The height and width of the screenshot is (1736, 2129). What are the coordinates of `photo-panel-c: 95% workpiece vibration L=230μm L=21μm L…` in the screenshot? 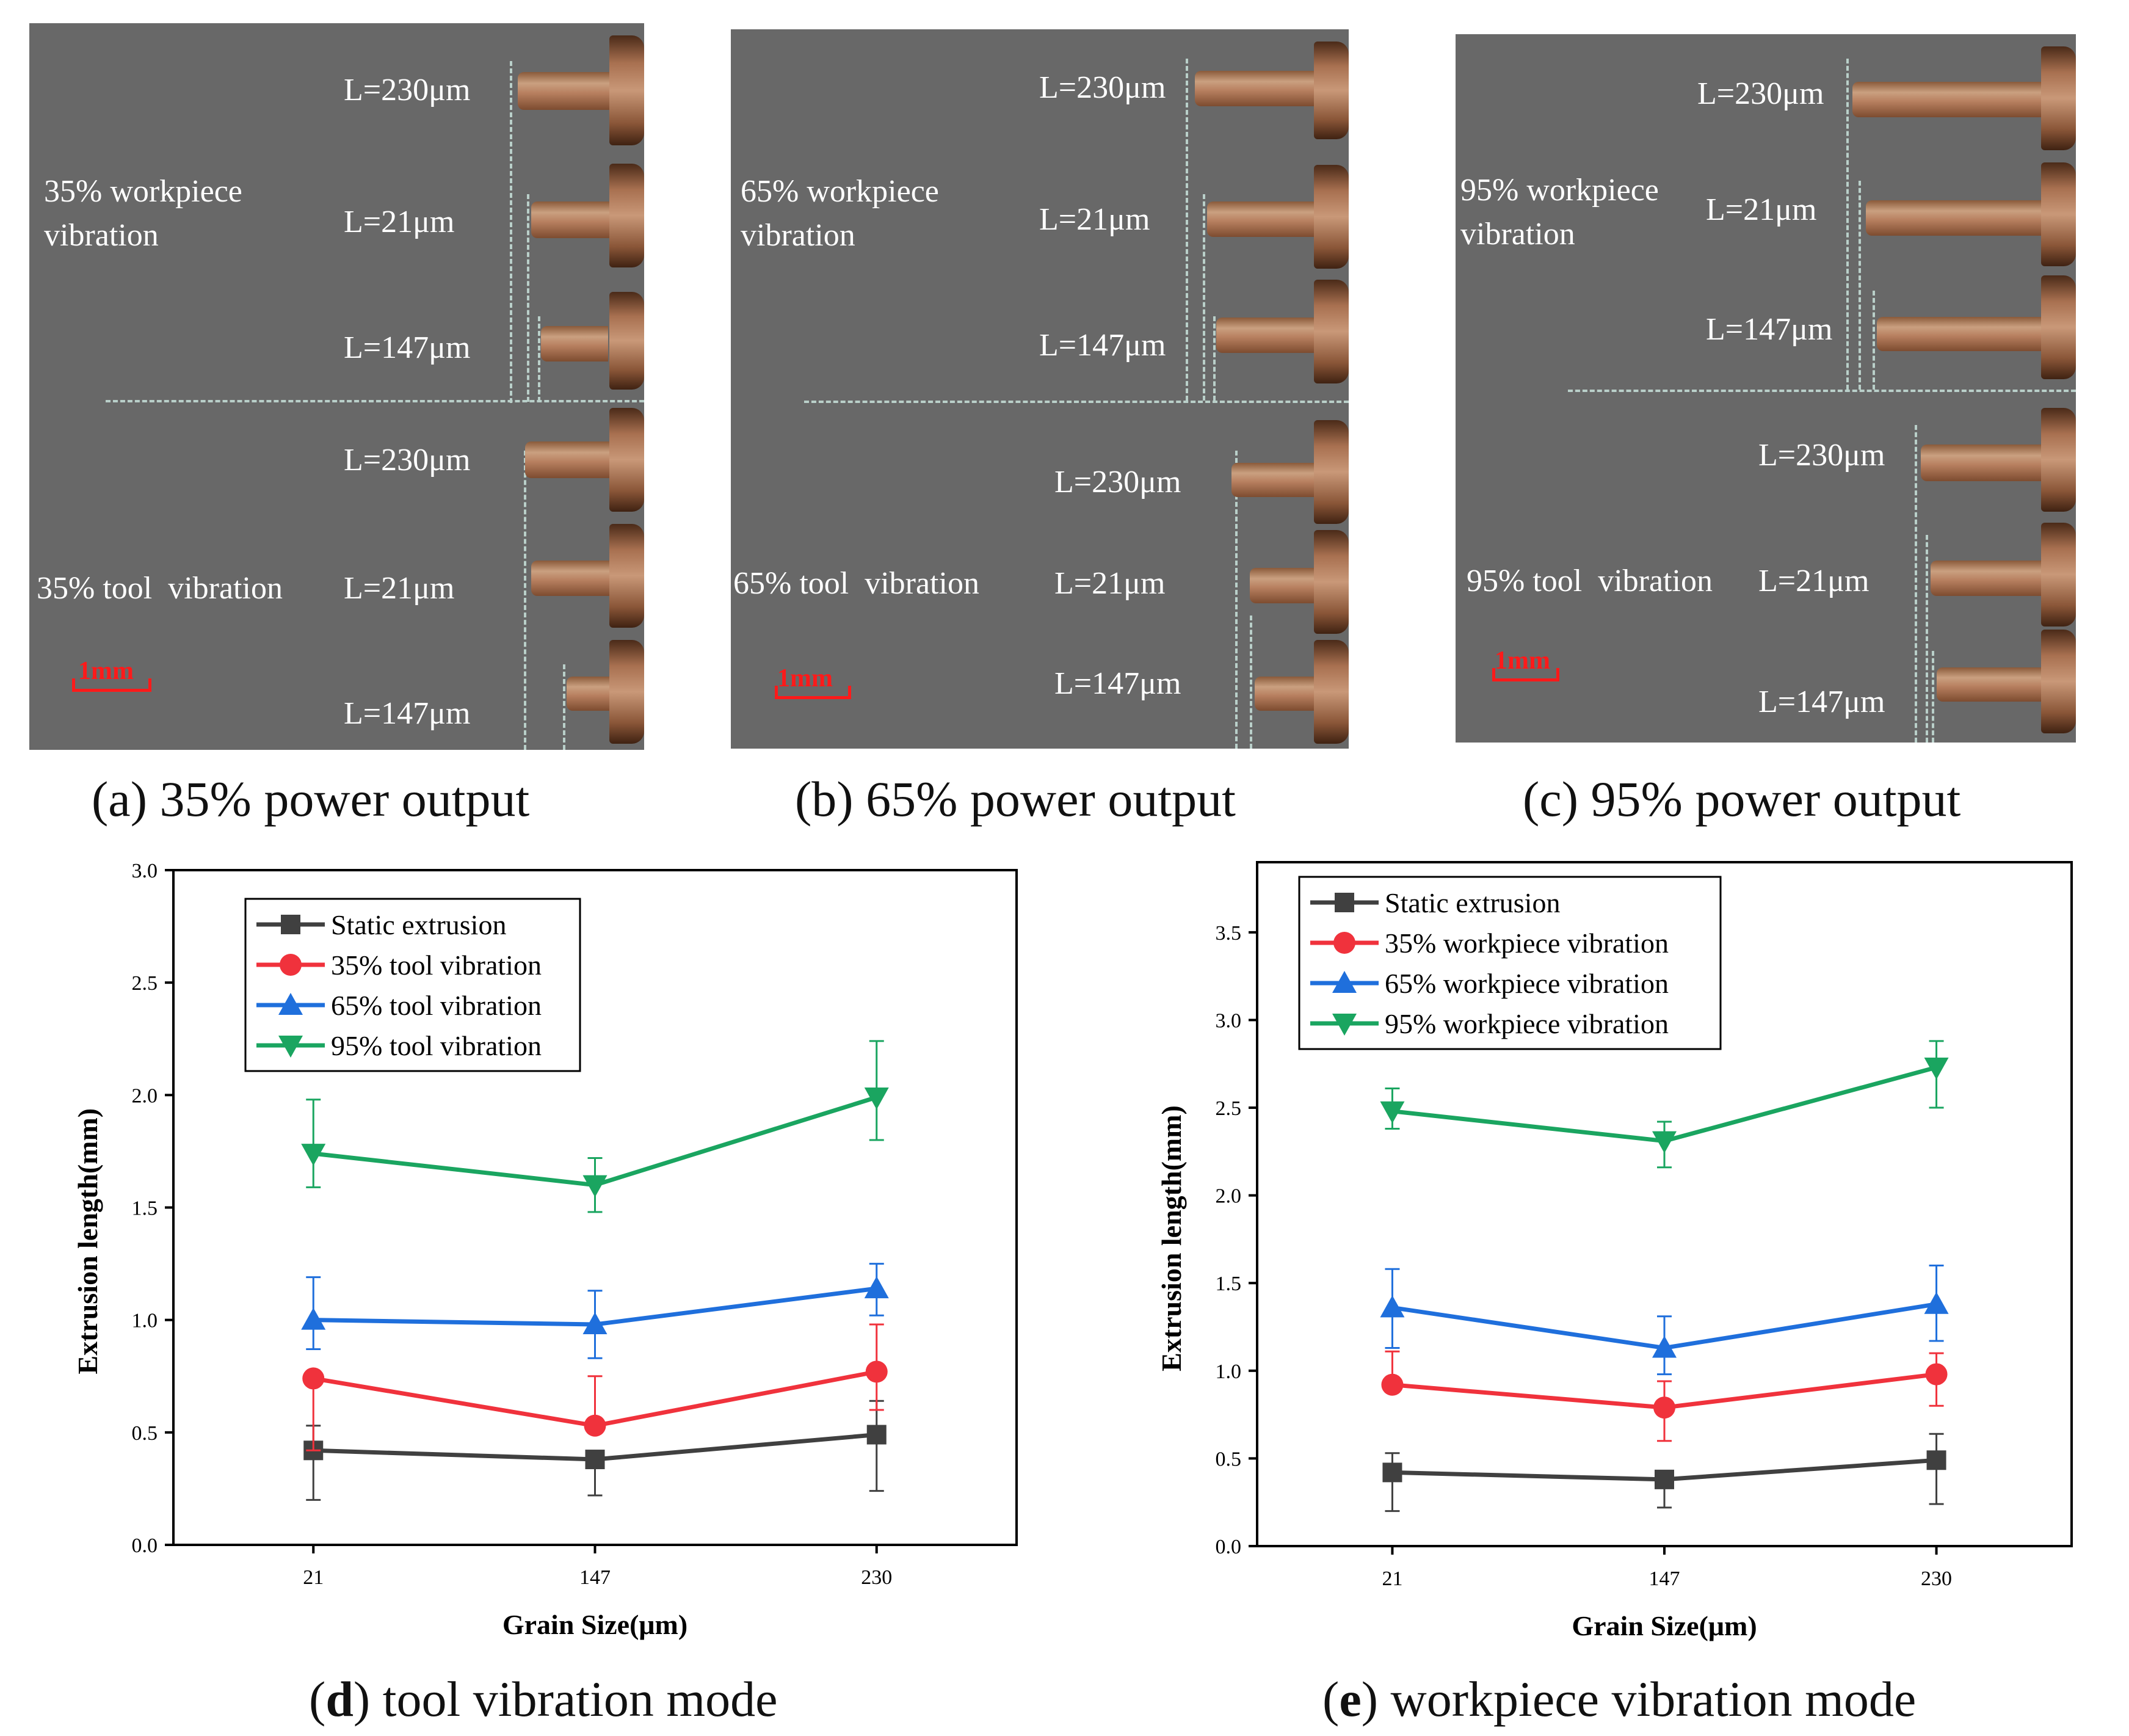 It's located at (1766, 389).